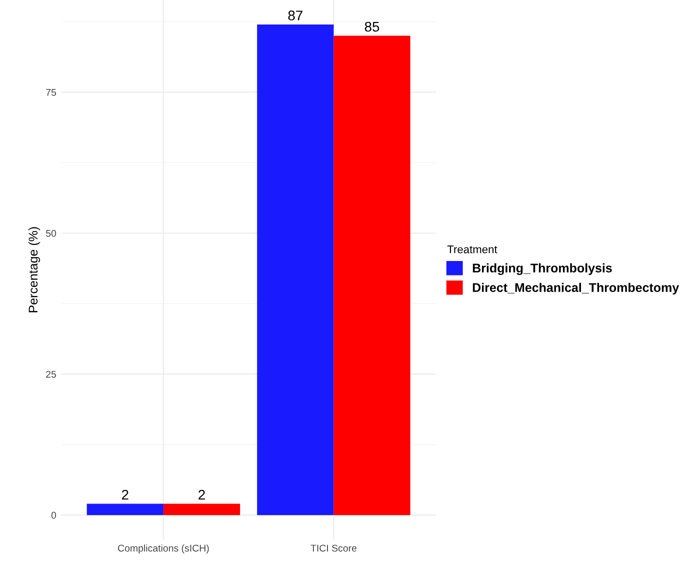  What do you see at coordinates (576, 288) in the screenshot?
I see `legend-label: Direct_Mechanical_Thrombectomy` at bounding box center [576, 288].